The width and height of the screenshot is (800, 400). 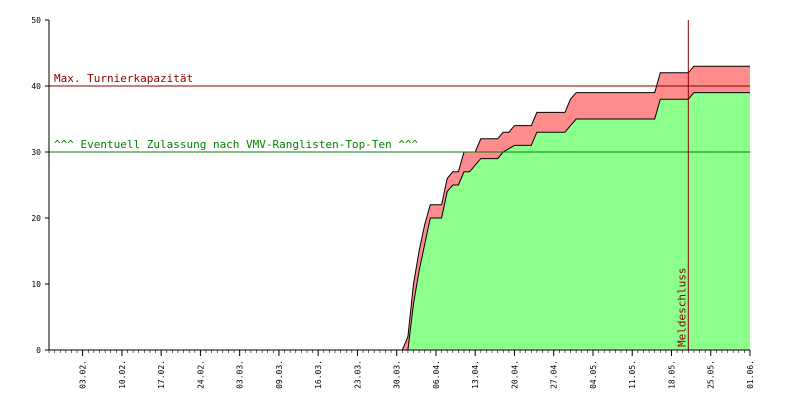 I want to click on y-tick-label-1: 10, so click(x=36, y=284).